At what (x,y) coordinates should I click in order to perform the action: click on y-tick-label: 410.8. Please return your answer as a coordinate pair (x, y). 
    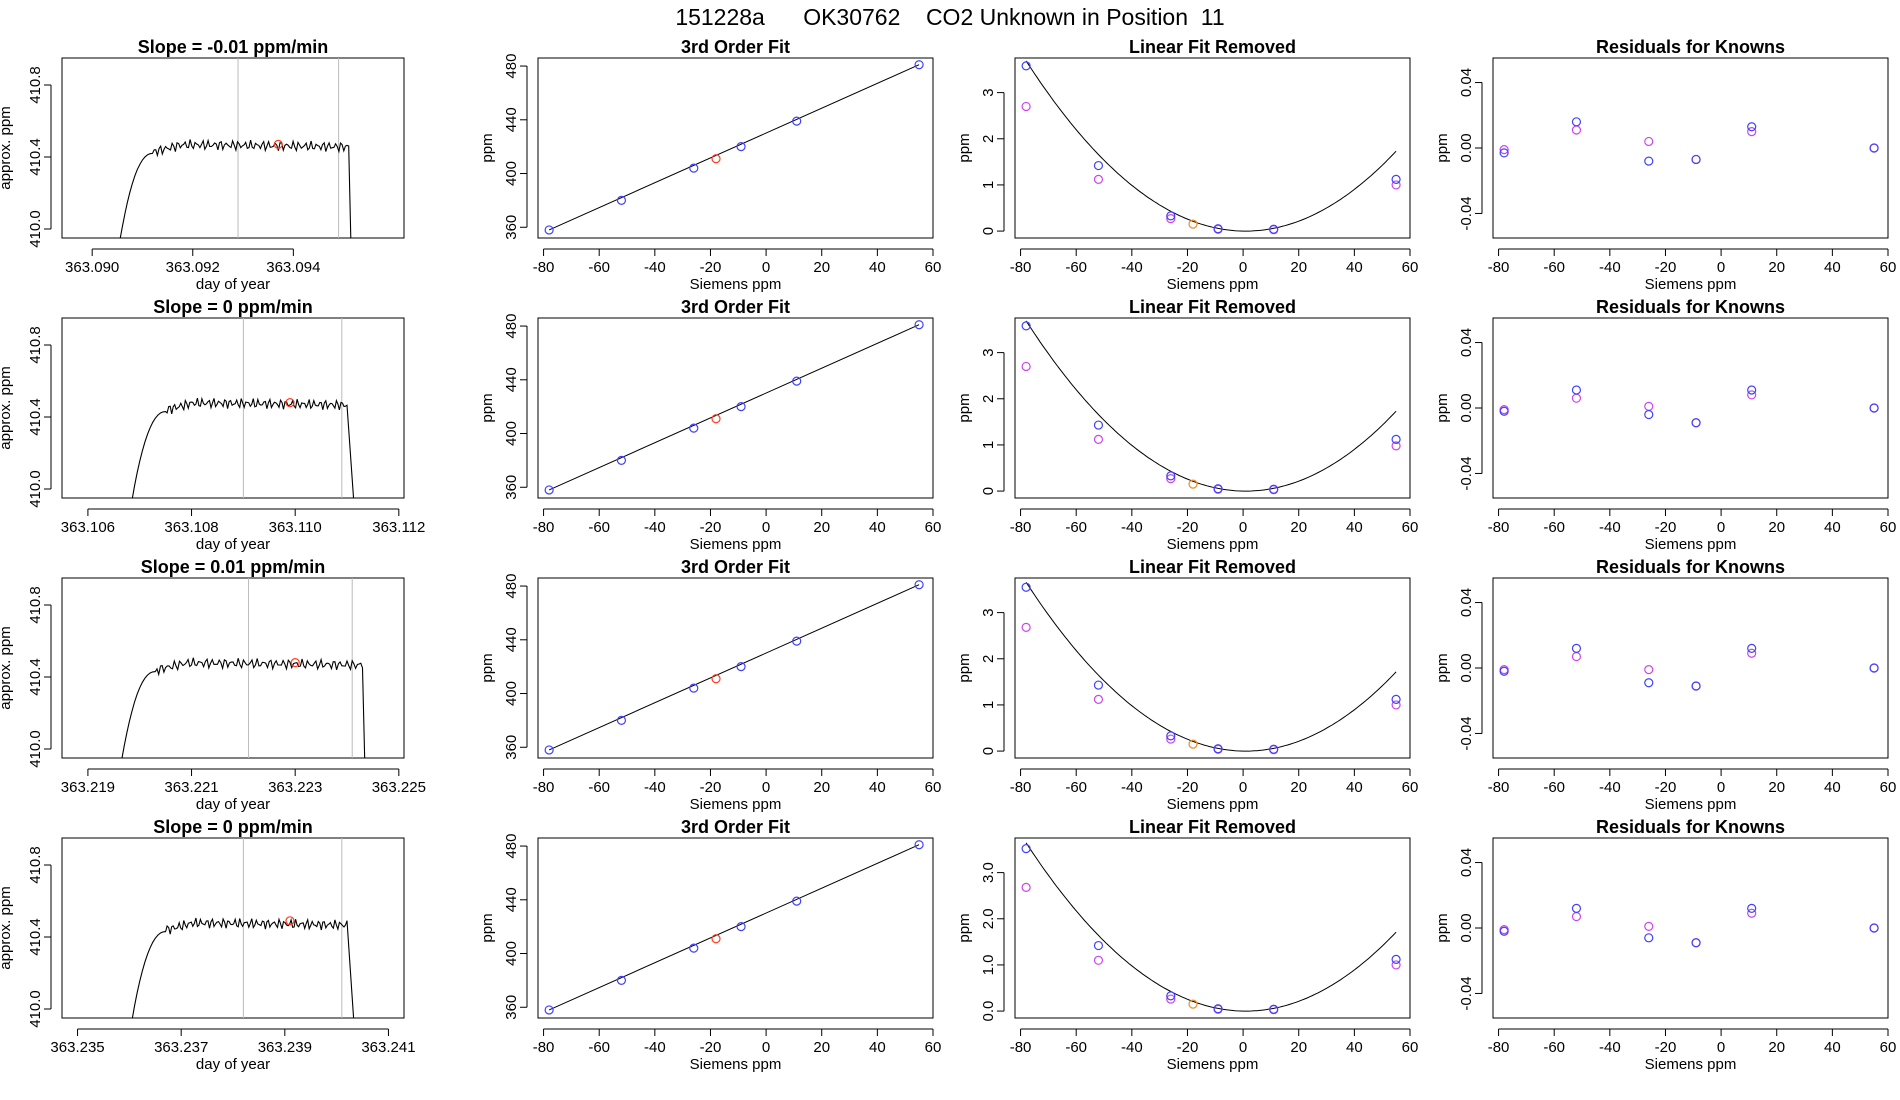
    Looking at the image, I should click on (35, 605).